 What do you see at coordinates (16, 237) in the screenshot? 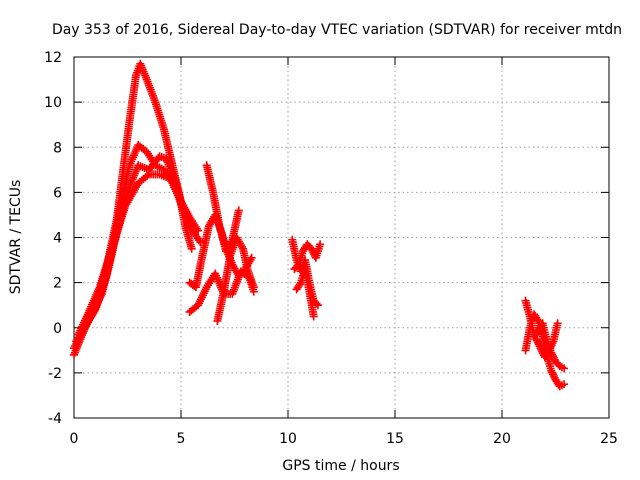
I see `y-axis-label: SDTVAR / TECUs` at bounding box center [16, 237].